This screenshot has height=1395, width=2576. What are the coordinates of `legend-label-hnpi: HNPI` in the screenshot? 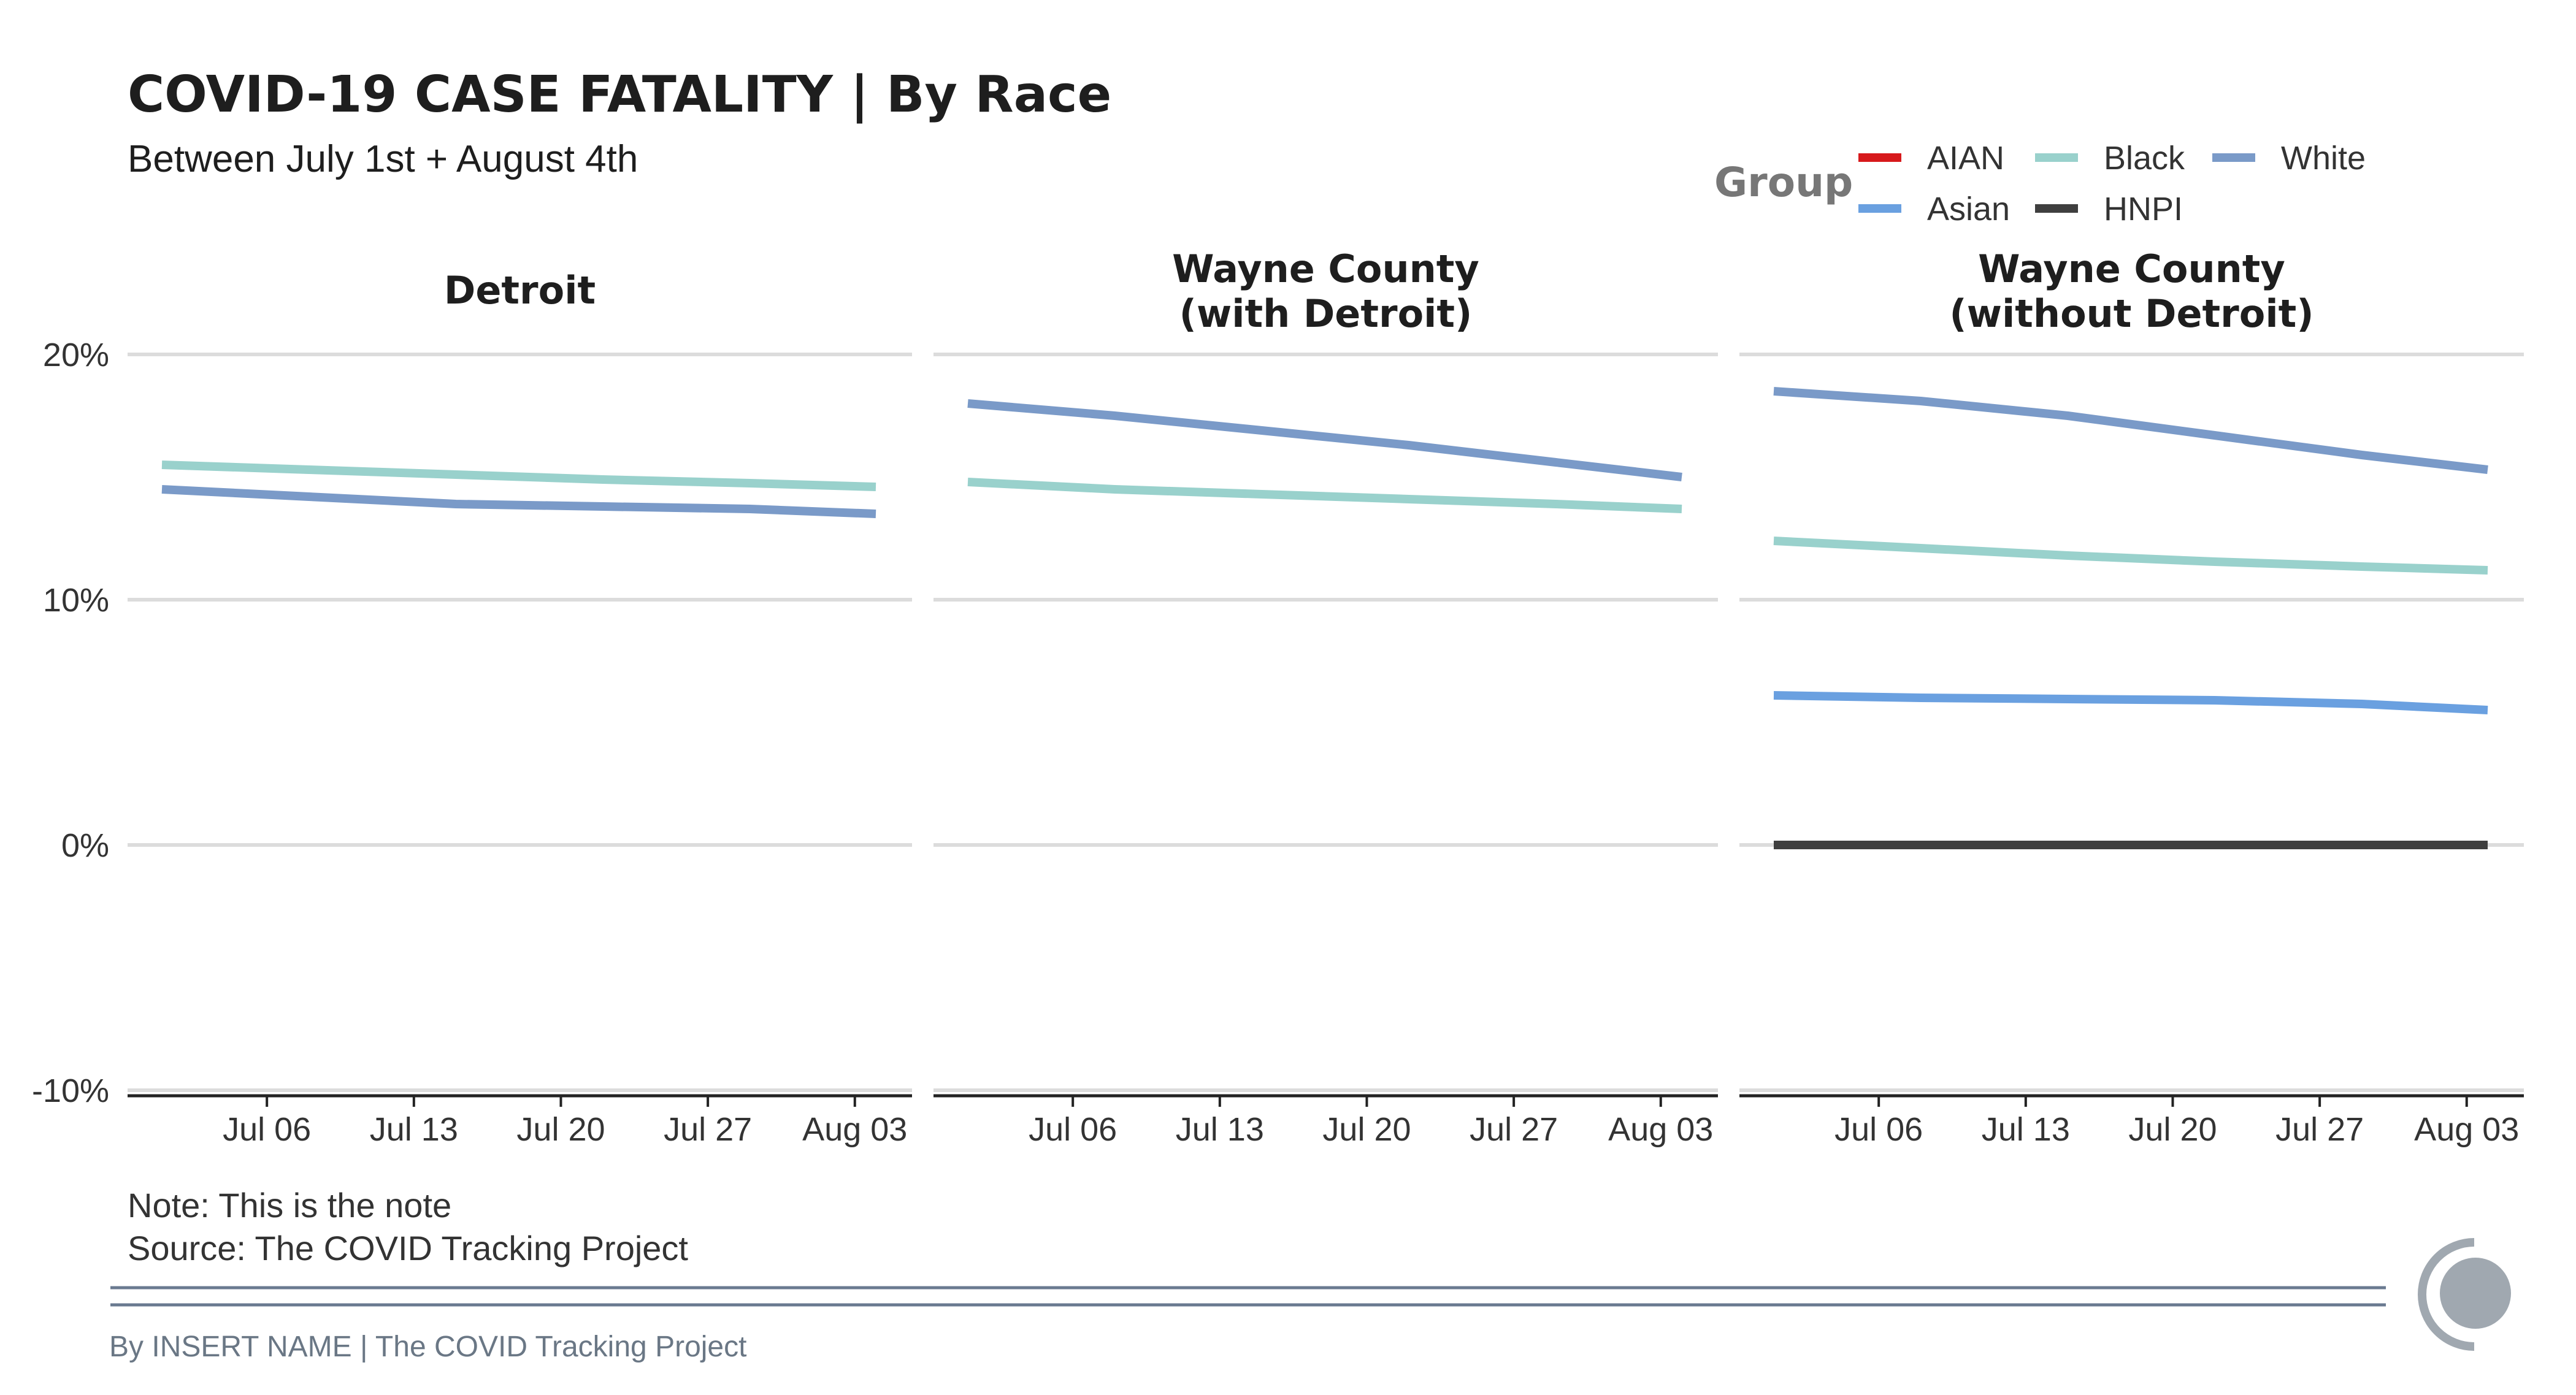 It's located at (2143, 209).